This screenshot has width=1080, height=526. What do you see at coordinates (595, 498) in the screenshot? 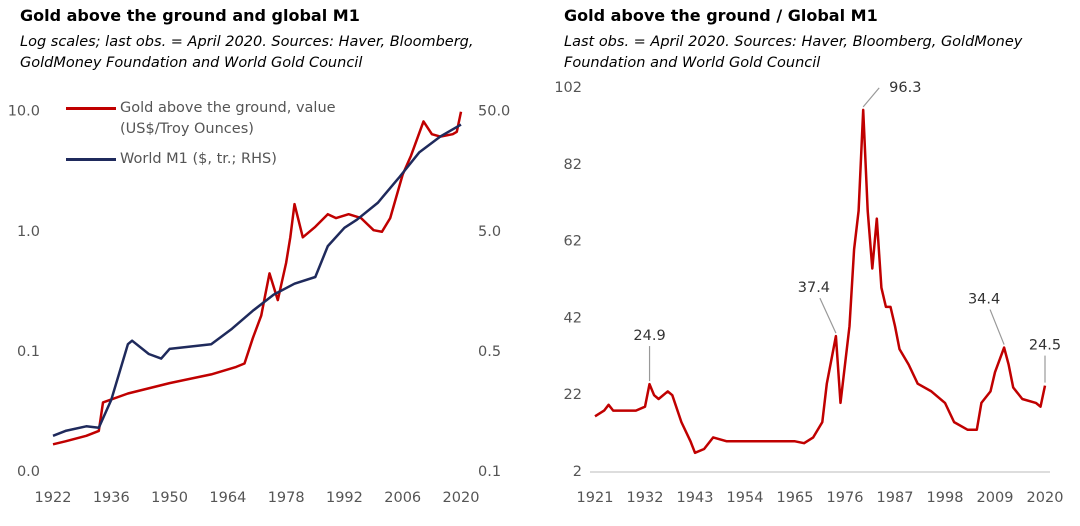
I see `x-tick-label: 1921` at bounding box center [595, 498].